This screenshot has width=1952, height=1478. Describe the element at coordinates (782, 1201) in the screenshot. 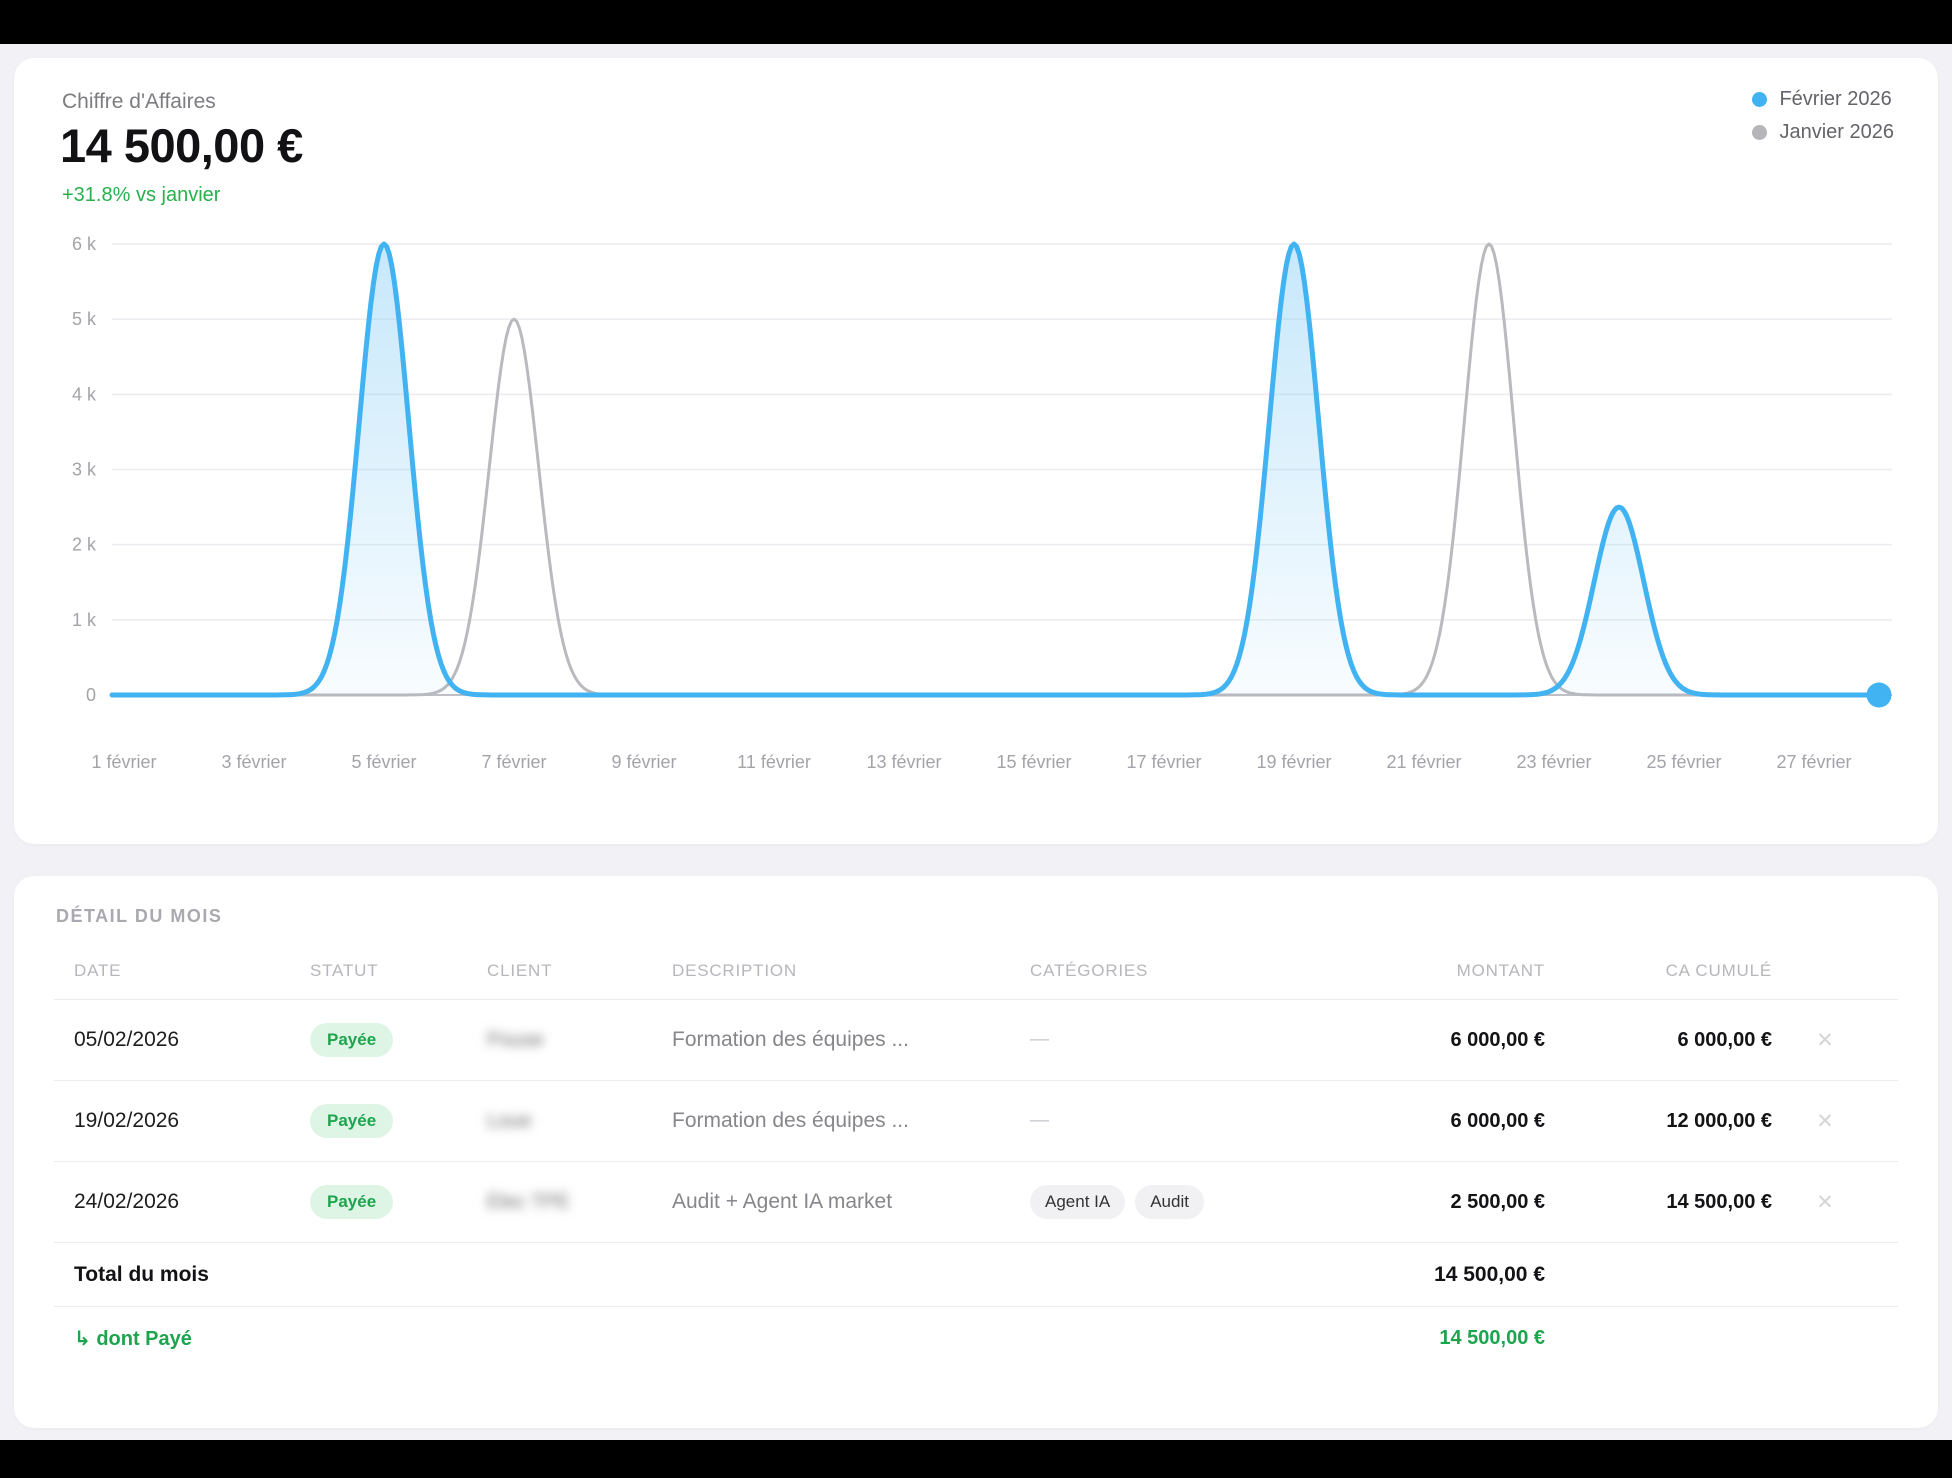

I see `row-description: Audit + Agent IA market` at that location.